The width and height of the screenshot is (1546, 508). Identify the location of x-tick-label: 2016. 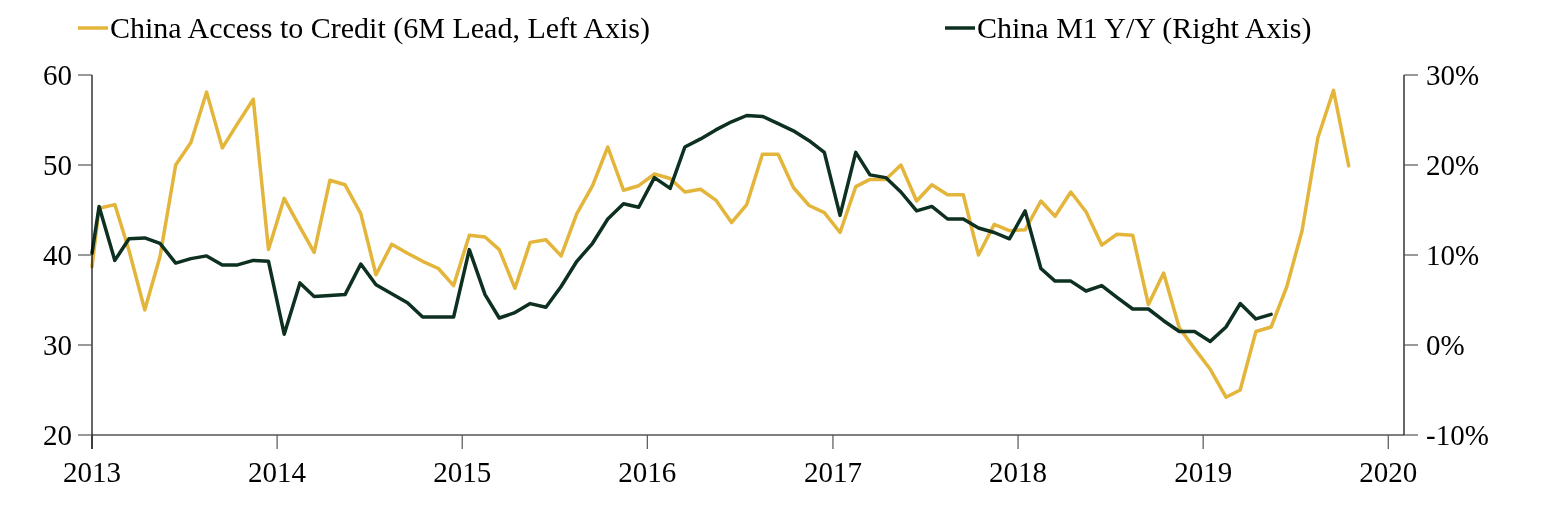
(647, 472).